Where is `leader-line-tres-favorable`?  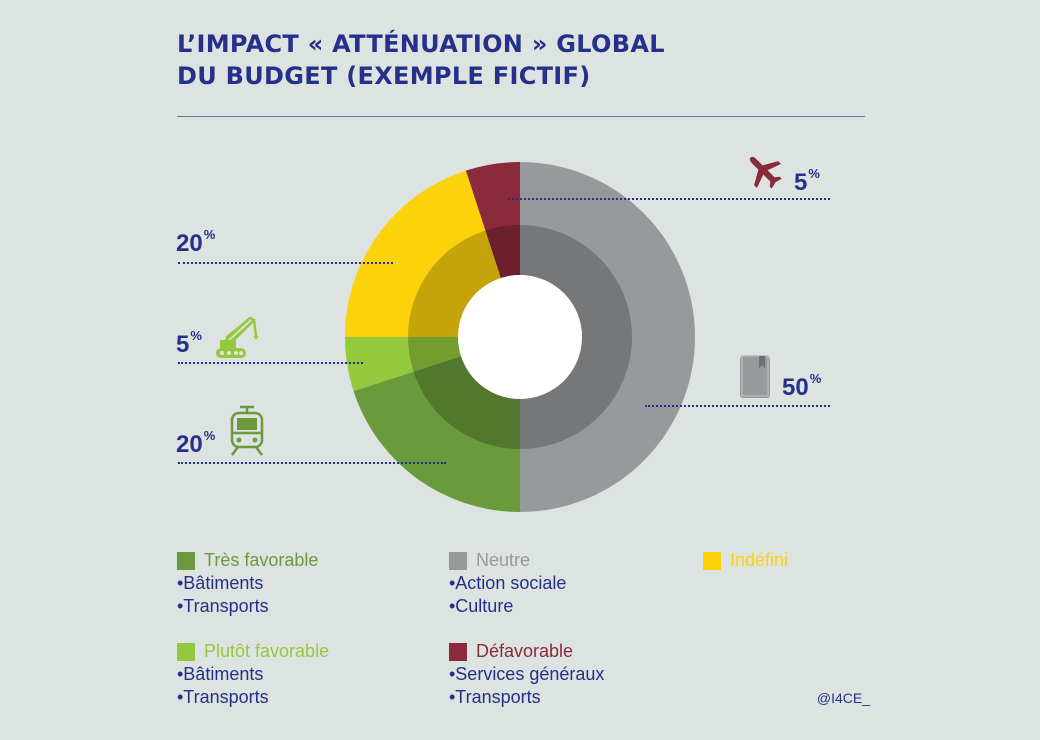
leader-line-tres-favorable is located at coordinates (312, 463).